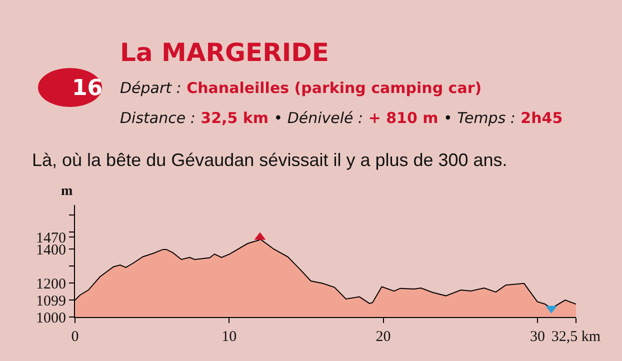  What do you see at coordinates (229, 337) in the screenshot?
I see `x-tick-label: 10` at bounding box center [229, 337].